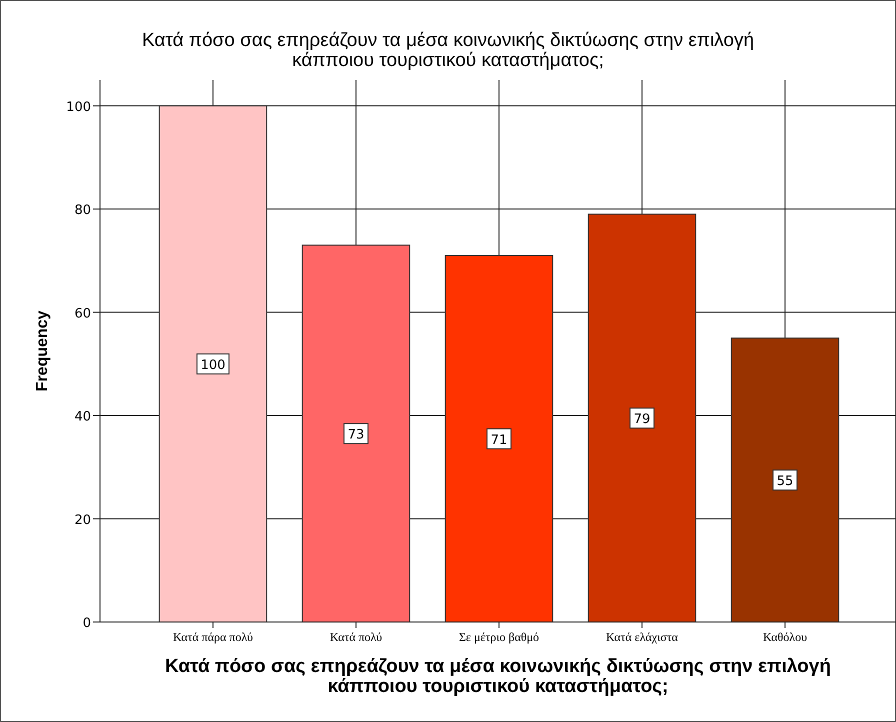 The width and height of the screenshot is (896, 722). I want to click on data-label: 71, so click(499, 440).